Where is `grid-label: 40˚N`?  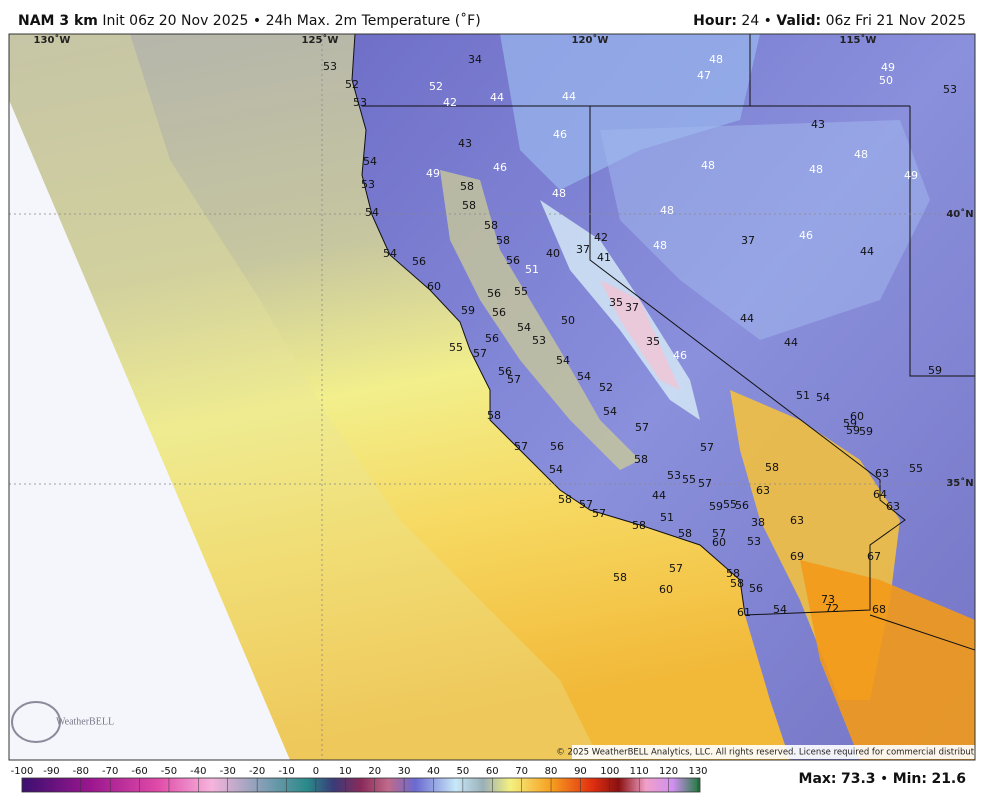 grid-label: 40˚N is located at coordinates (959, 214).